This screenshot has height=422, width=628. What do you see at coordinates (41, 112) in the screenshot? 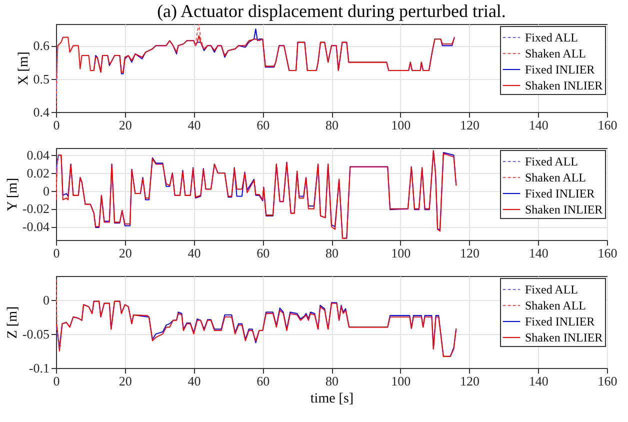
I see `y-tick-label: 0.4` at bounding box center [41, 112].